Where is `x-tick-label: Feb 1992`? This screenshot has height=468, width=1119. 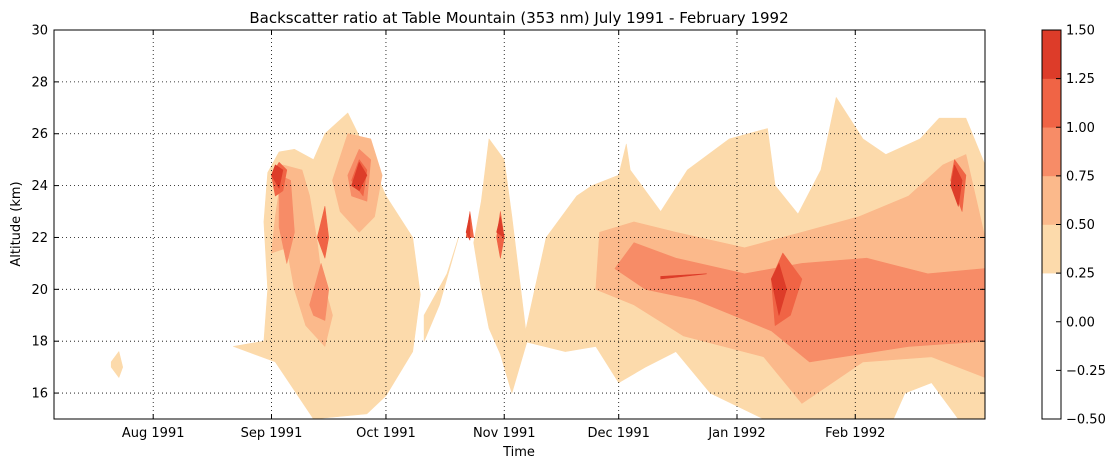
x-tick-label: Feb 1992 is located at coordinates (855, 433).